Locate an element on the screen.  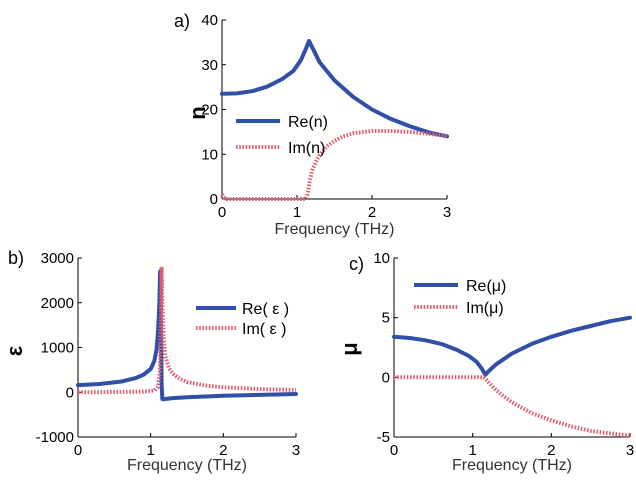
panel-label: a) is located at coordinates (182, 21).